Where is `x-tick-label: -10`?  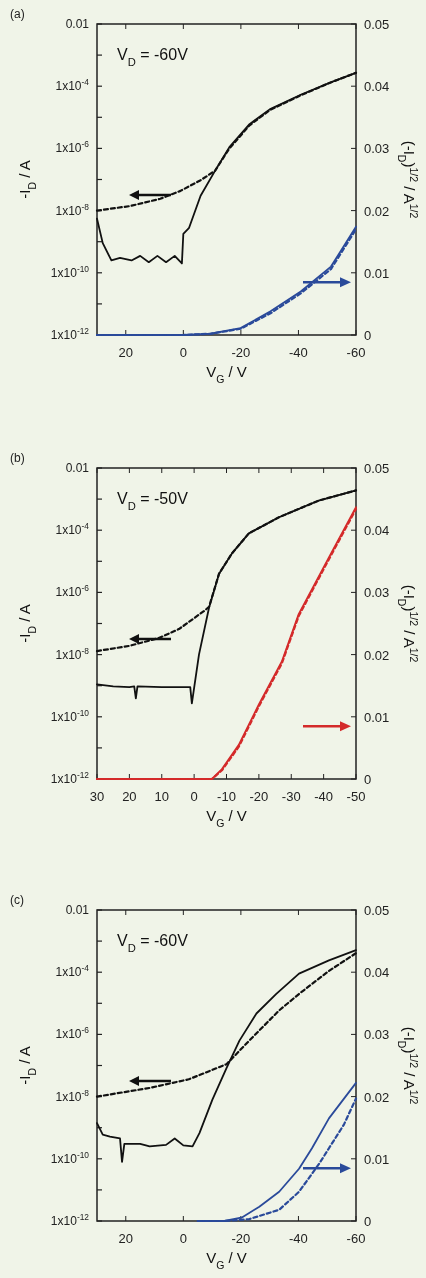 x-tick-label: -10 is located at coordinates (226, 796).